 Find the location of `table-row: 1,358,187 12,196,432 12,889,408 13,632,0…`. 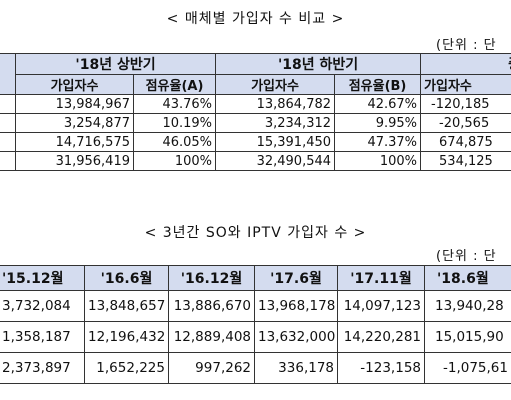

table-row: 1,358,187 12,196,432 12,889,408 13,632,0… is located at coordinates (255, 337).